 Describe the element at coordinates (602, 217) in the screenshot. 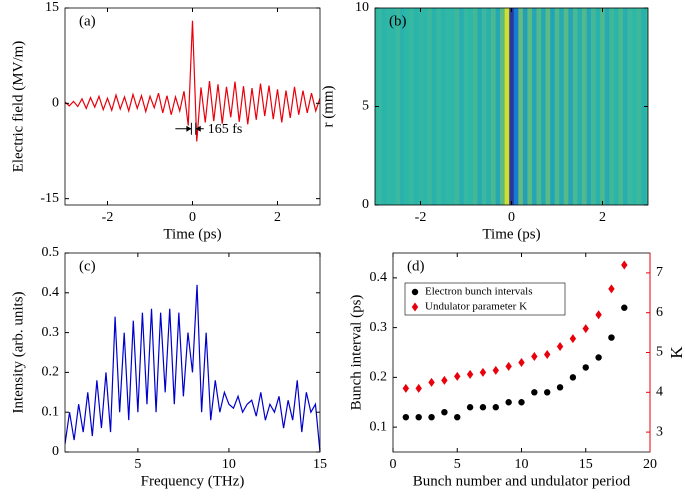

I see `x-tick-label: 2` at that location.